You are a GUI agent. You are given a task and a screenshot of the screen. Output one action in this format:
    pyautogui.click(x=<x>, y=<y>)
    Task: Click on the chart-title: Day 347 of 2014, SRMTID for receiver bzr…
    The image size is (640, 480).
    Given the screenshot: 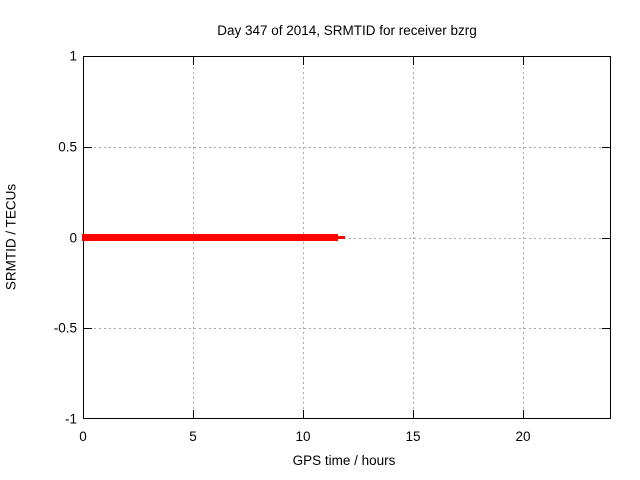 What is the action you would take?
    pyautogui.click(x=347, y=30)
    